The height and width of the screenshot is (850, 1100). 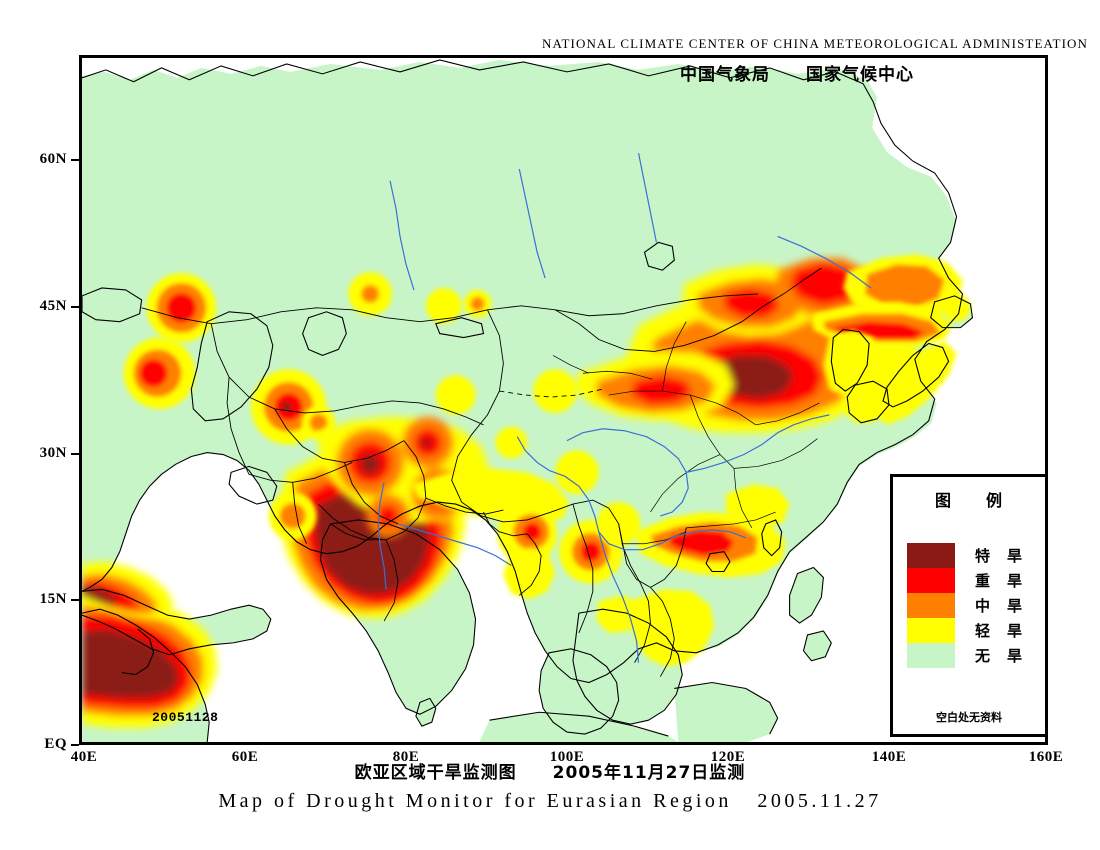 What do you see at coordinates (370, 294) in the screenshot?
I see `kazakh-moderate` at bounding box center [370, 294].